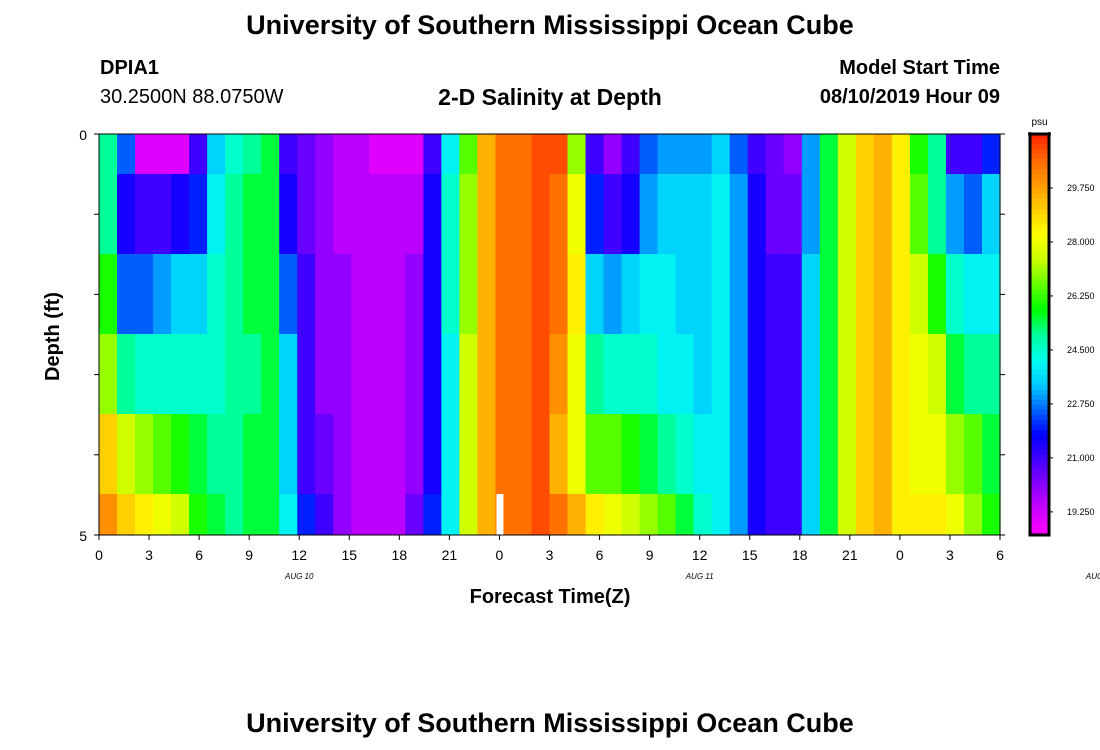 The height and width of the screenshot is (750, 1100). I want to click on colorbar-border, so click(1039, 334).